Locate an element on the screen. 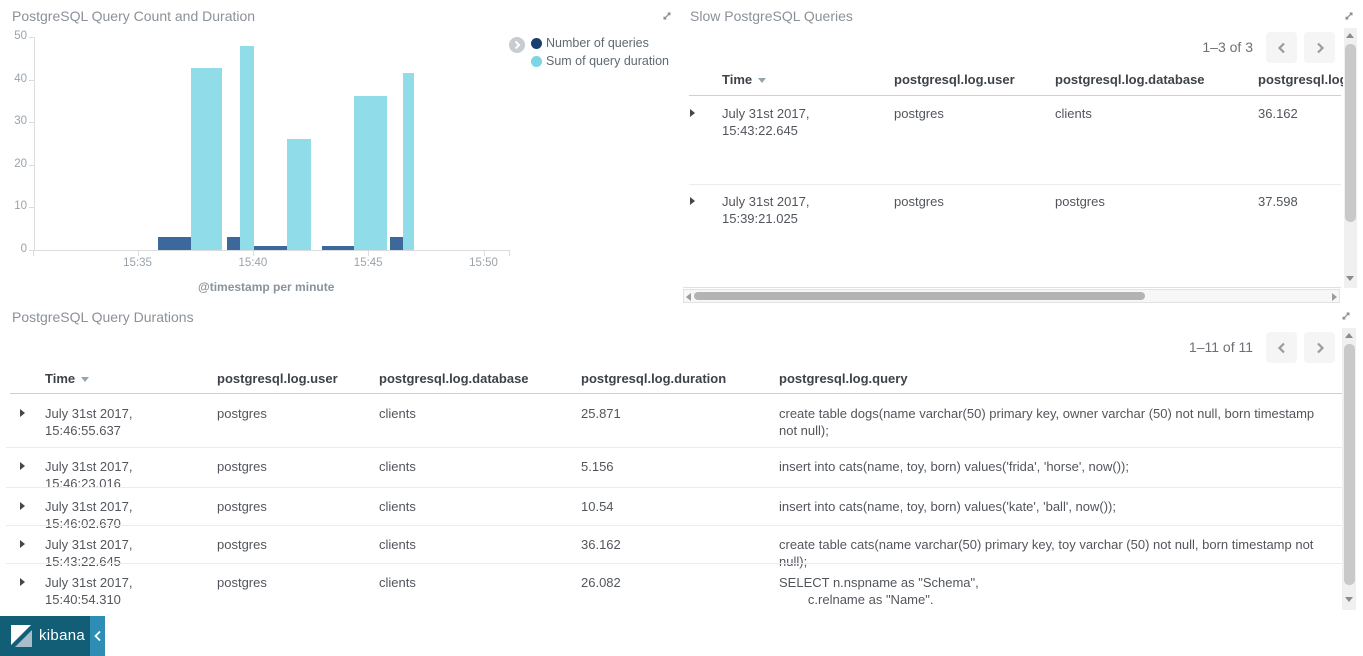 The height and width of the screenshot is (656, 1363). column-header-field: postgresql.log. is located at coordinates (1300, 79).